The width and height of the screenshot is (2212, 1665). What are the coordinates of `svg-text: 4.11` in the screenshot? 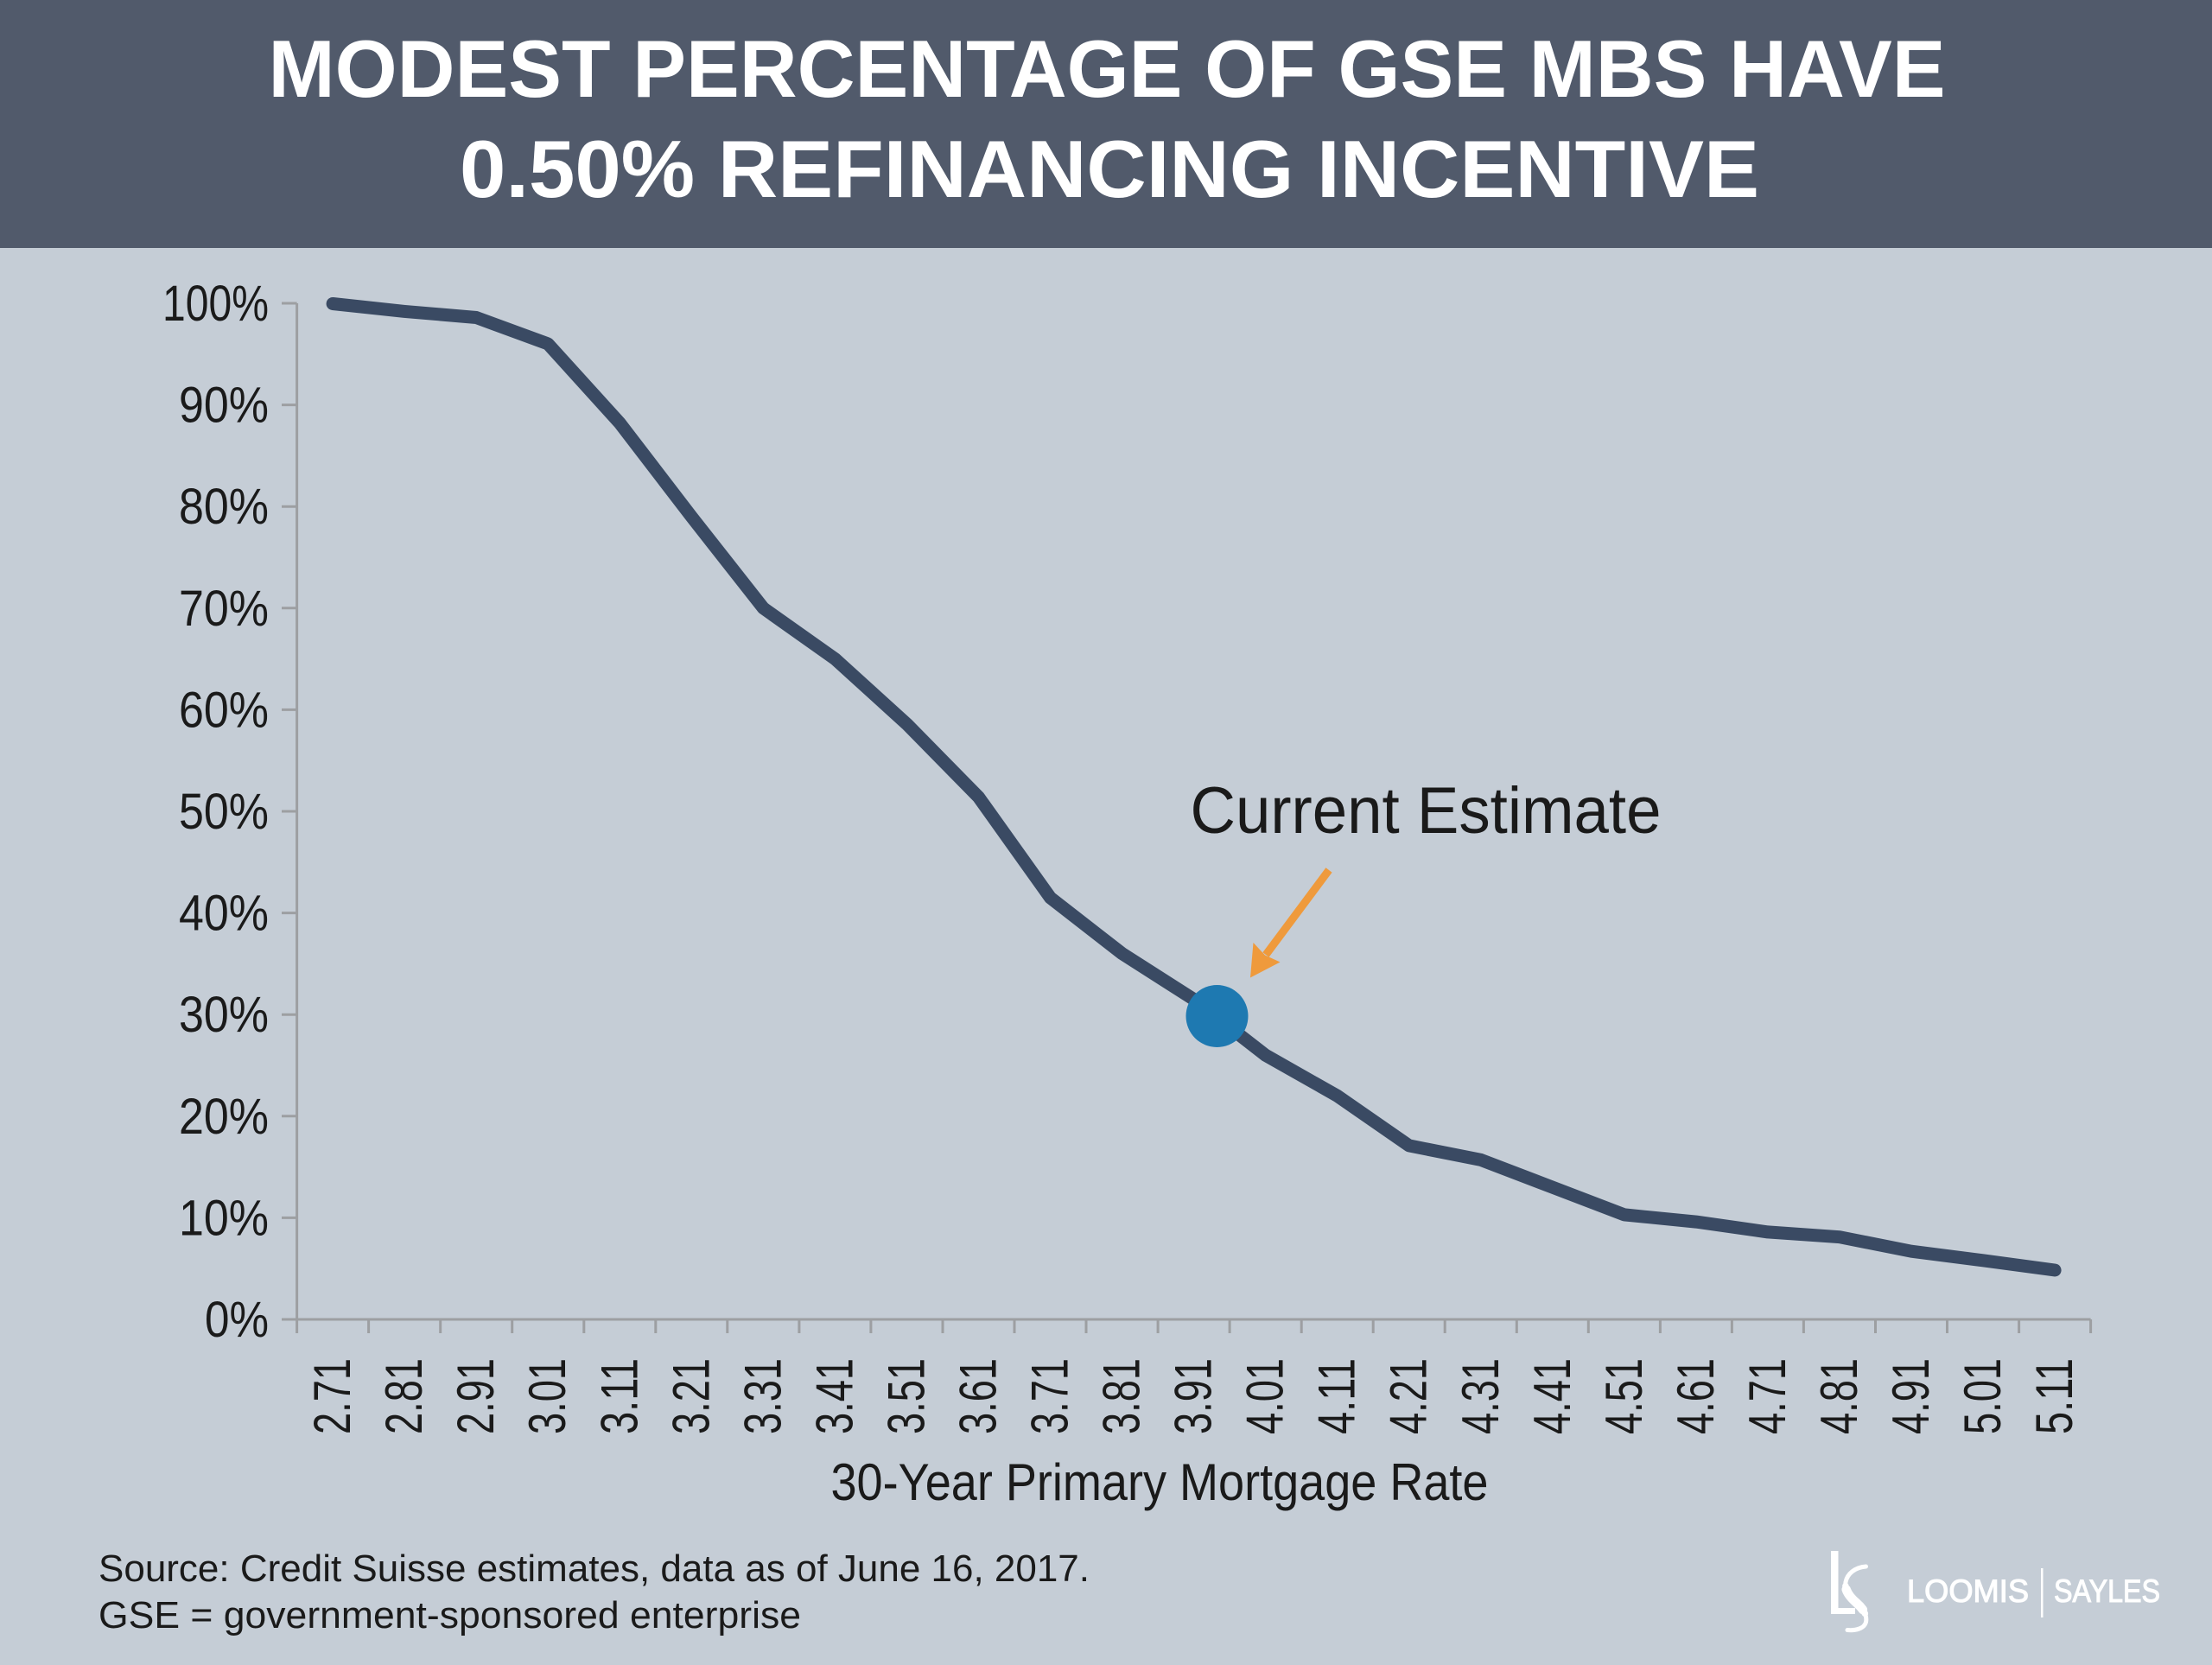 It's located at (1337, 1396).